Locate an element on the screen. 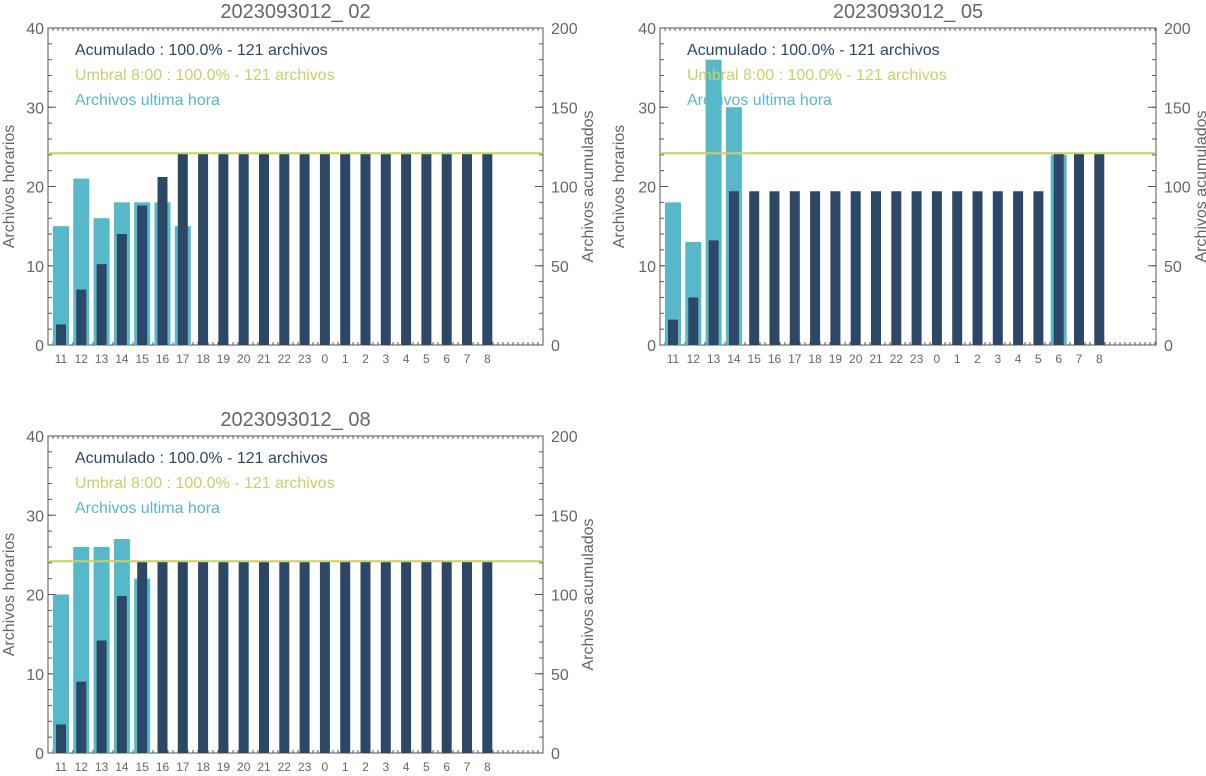  chart-title: 2023093012_ 02 is located at coordinates (295, 12).